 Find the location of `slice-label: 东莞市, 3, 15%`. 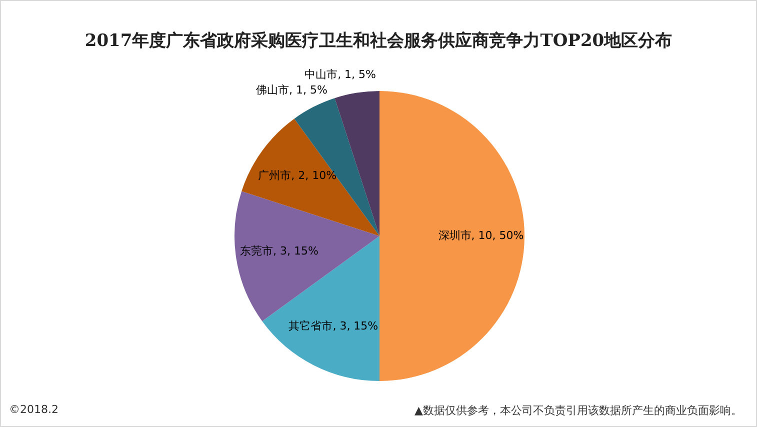

slice-label: 东莞市, 3, 15% is located at coordinates (279, 251).